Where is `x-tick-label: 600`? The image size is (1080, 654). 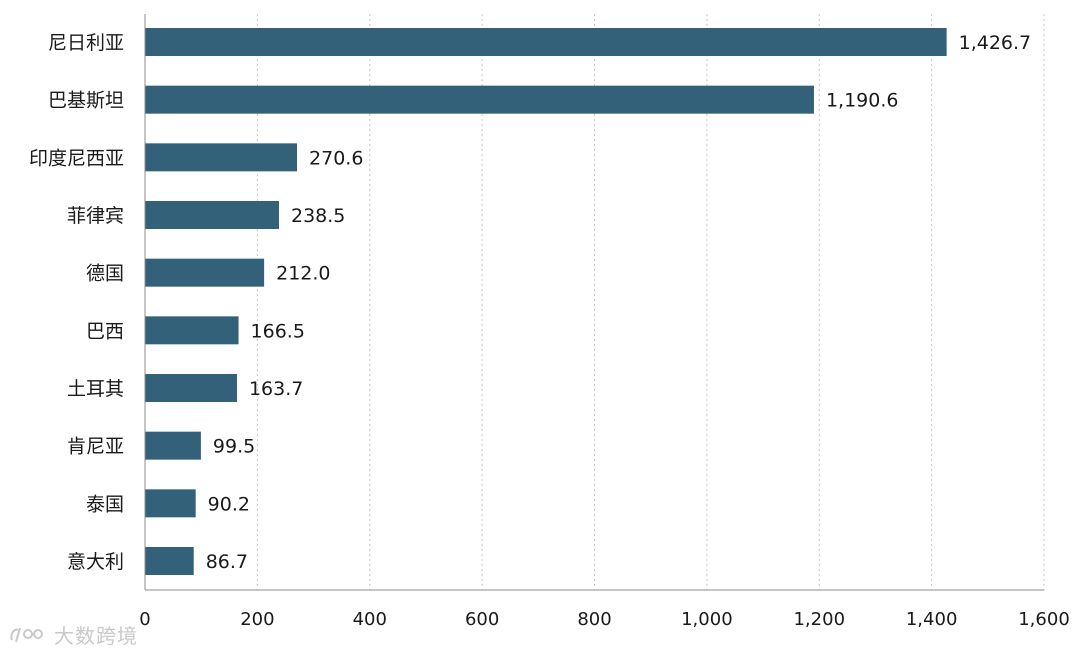
x-tick-label: 600 is located at coordinates (482, 619).